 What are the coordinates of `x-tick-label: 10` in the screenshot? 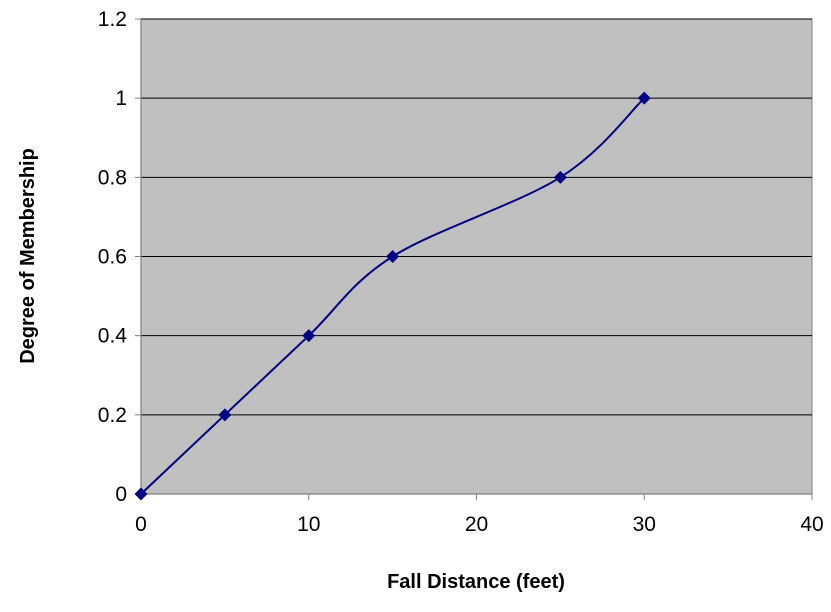 It's located at (308, 524).